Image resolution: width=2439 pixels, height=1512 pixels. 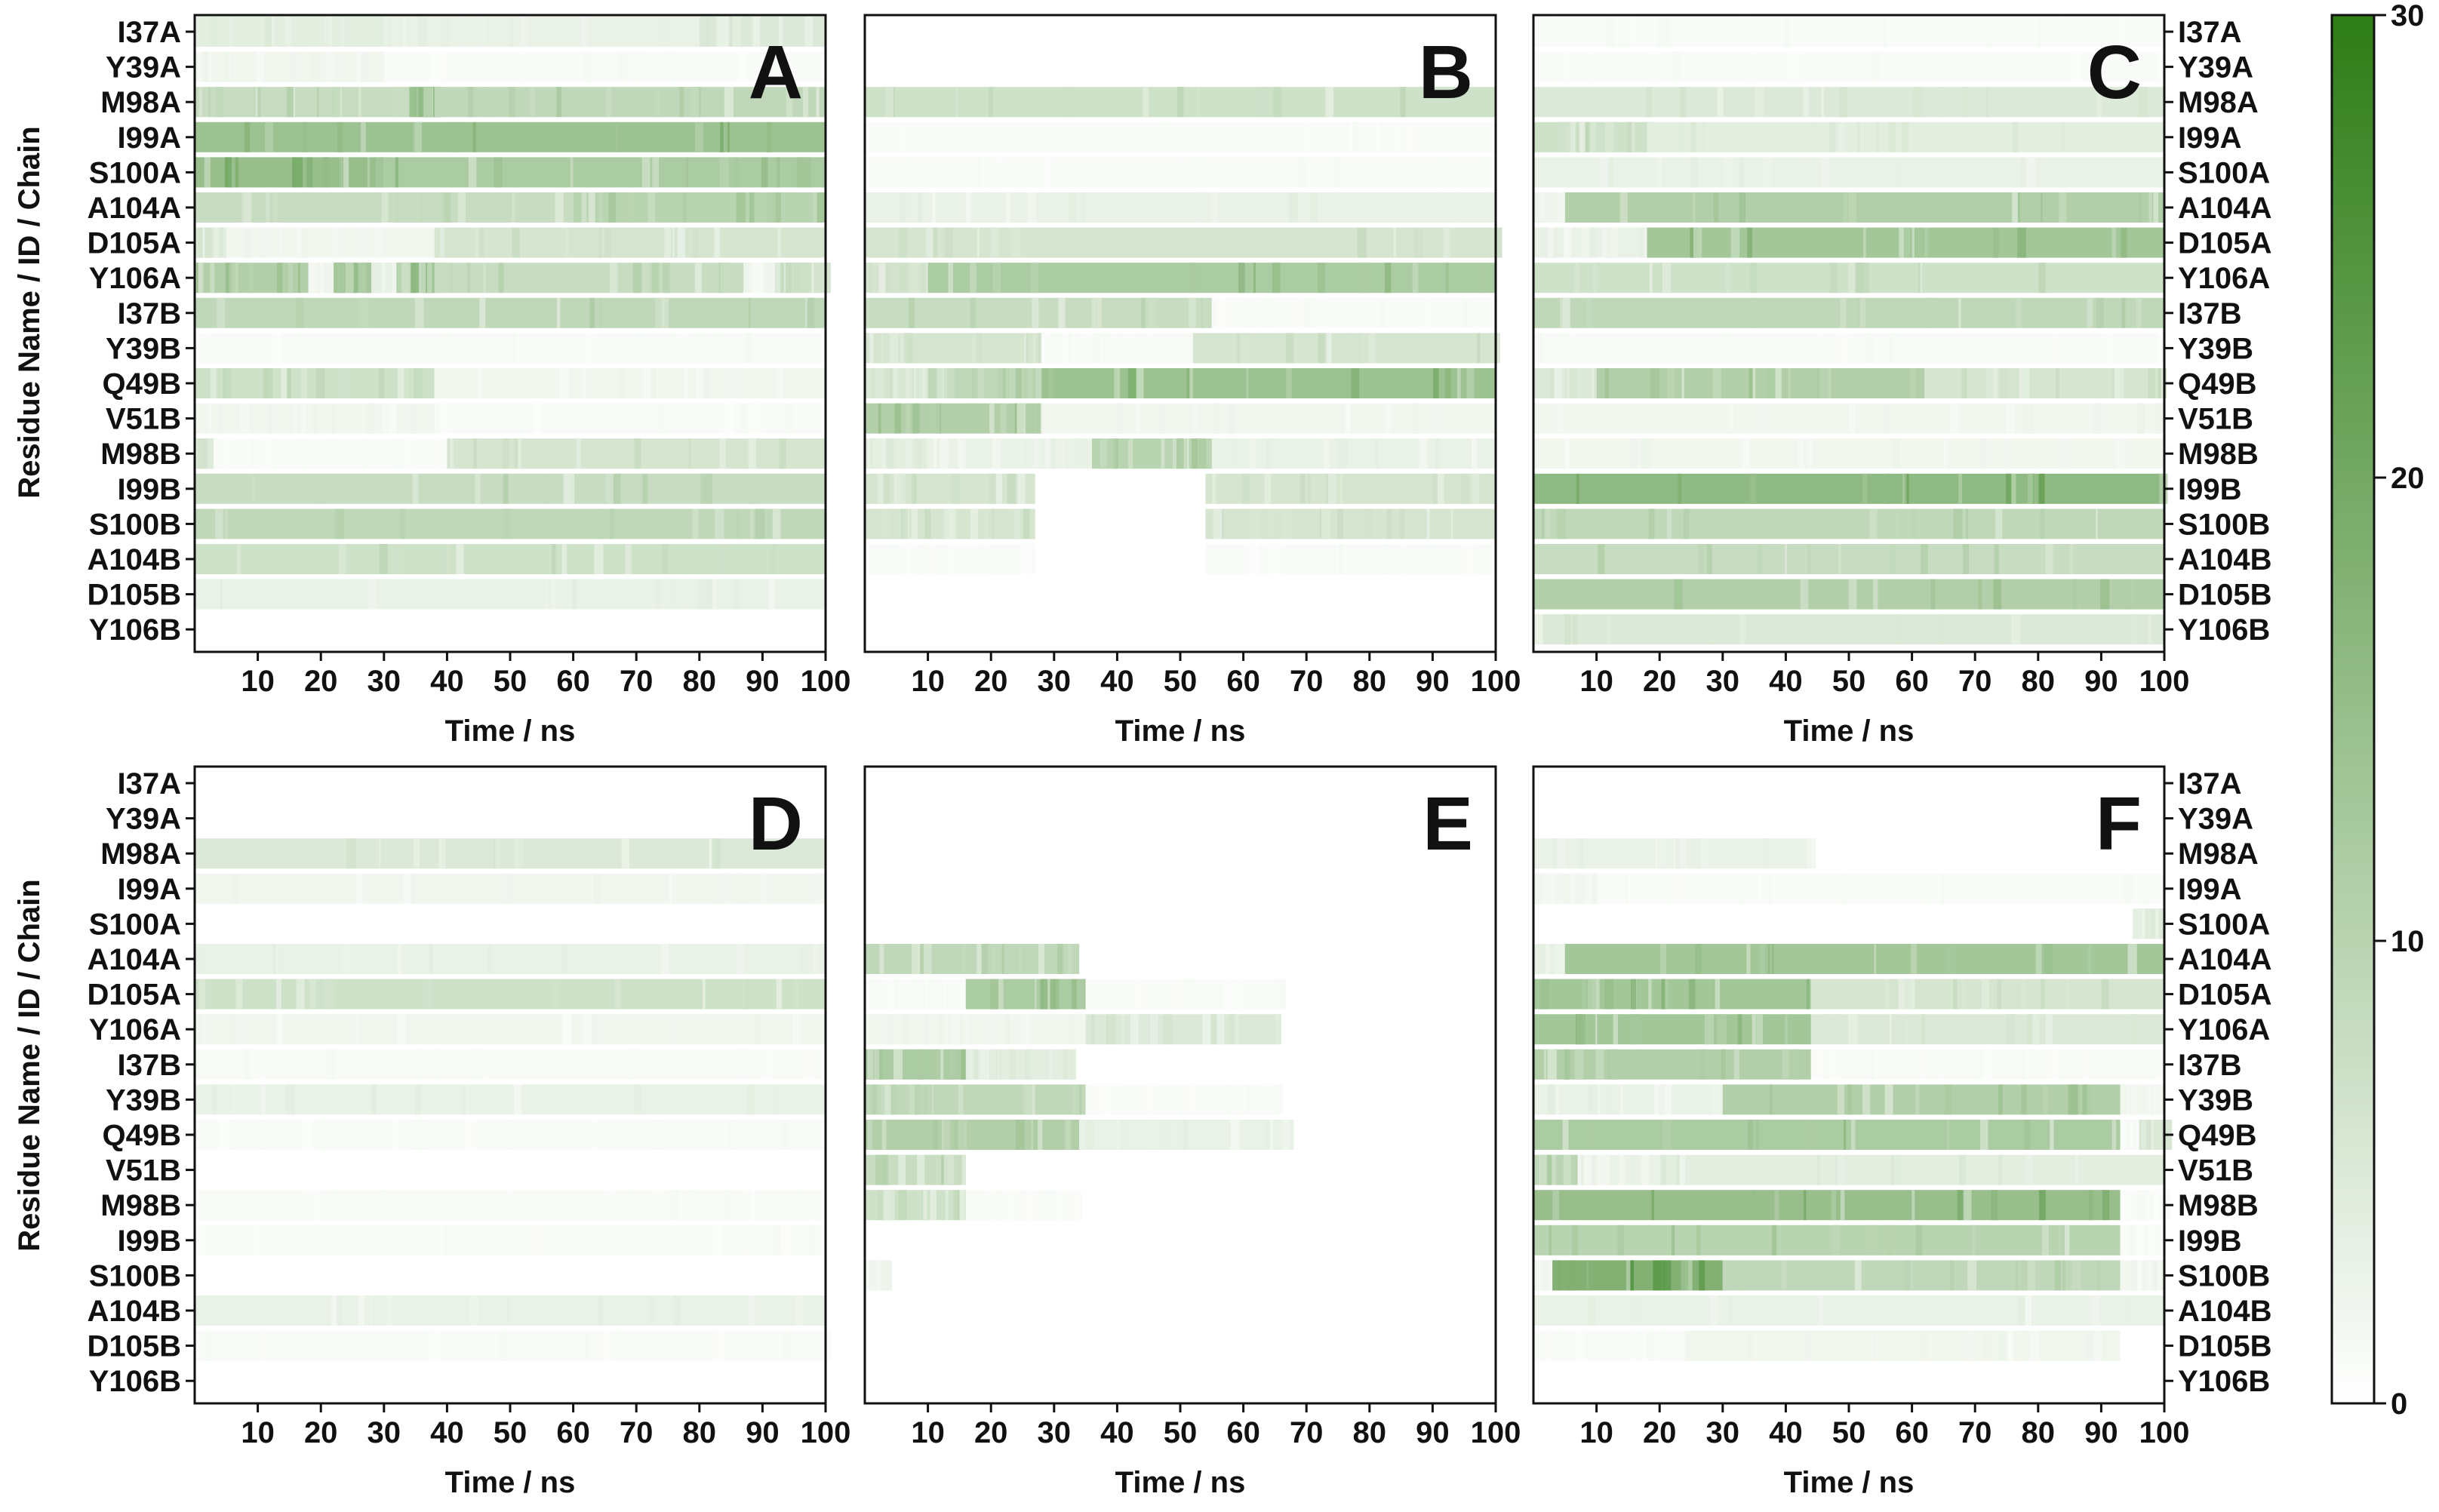 I want to click on x-axis-title-B: Time / ns, so click(x=1181, y=731).